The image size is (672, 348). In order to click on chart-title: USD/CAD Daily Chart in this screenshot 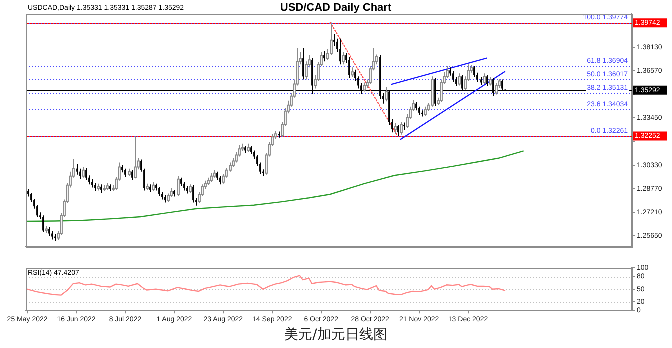, I will do `click(336, 8)`.